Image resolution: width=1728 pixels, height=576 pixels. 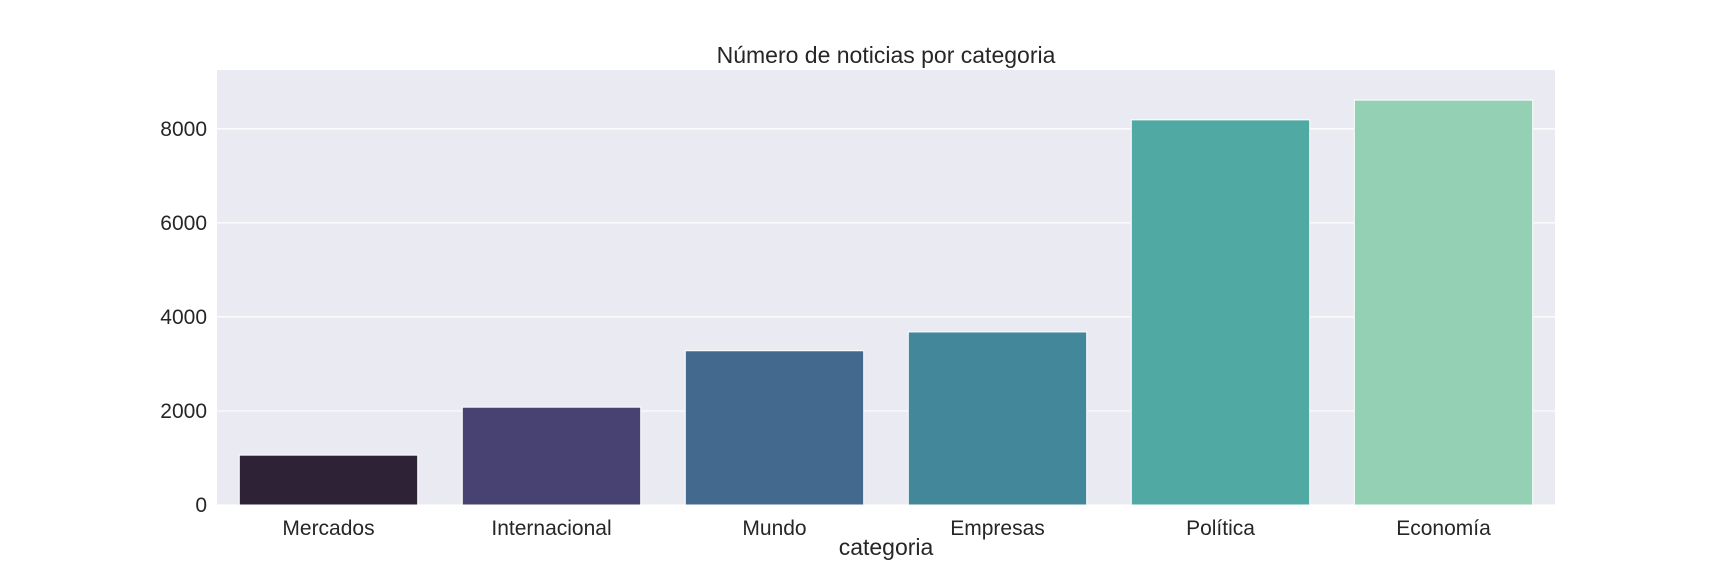 I want to click on x-tick-label: Política, so click(x=1220, y=528).